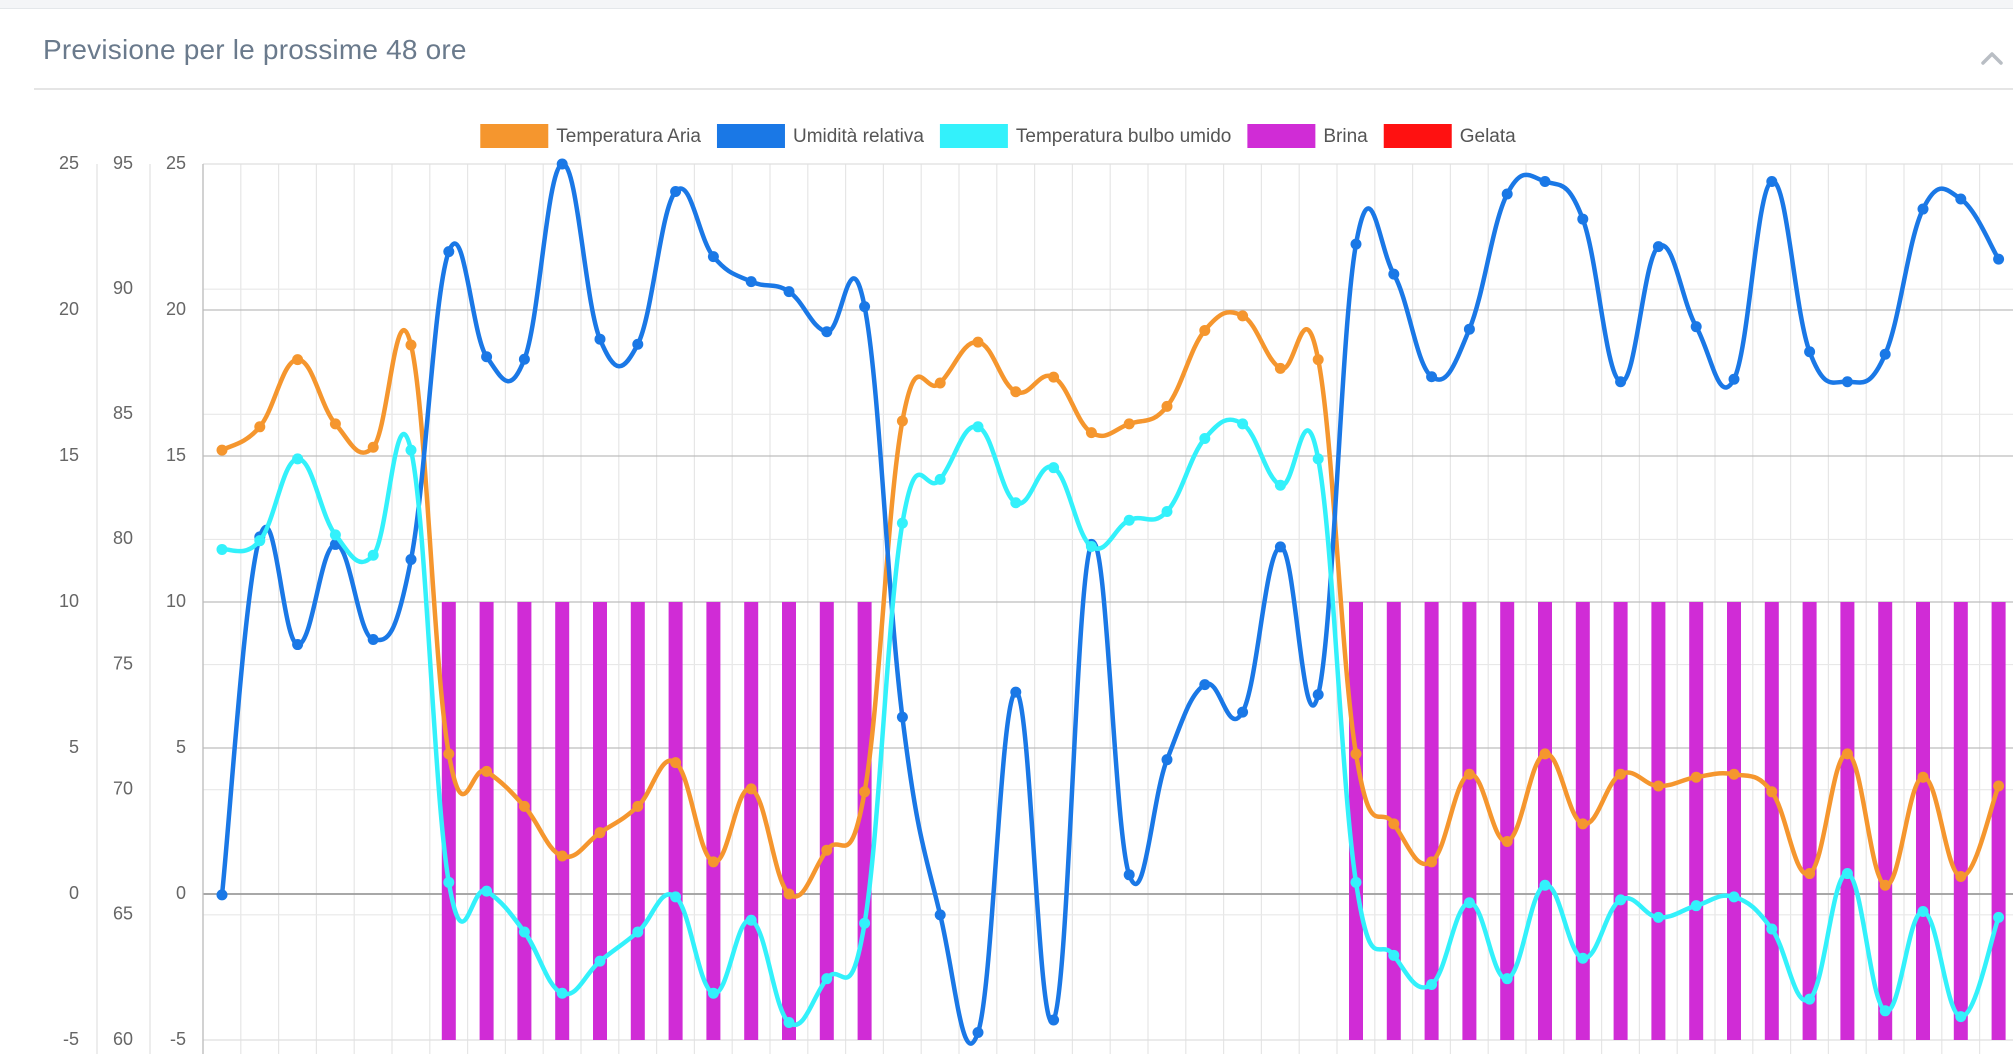 The image size is (2013, 1059). Describe the element at coordinates (1085, 136) in the screenshot. I see `legend-item-temperatura-bulbo-umido: Temperatura bulbo umido` at that location.